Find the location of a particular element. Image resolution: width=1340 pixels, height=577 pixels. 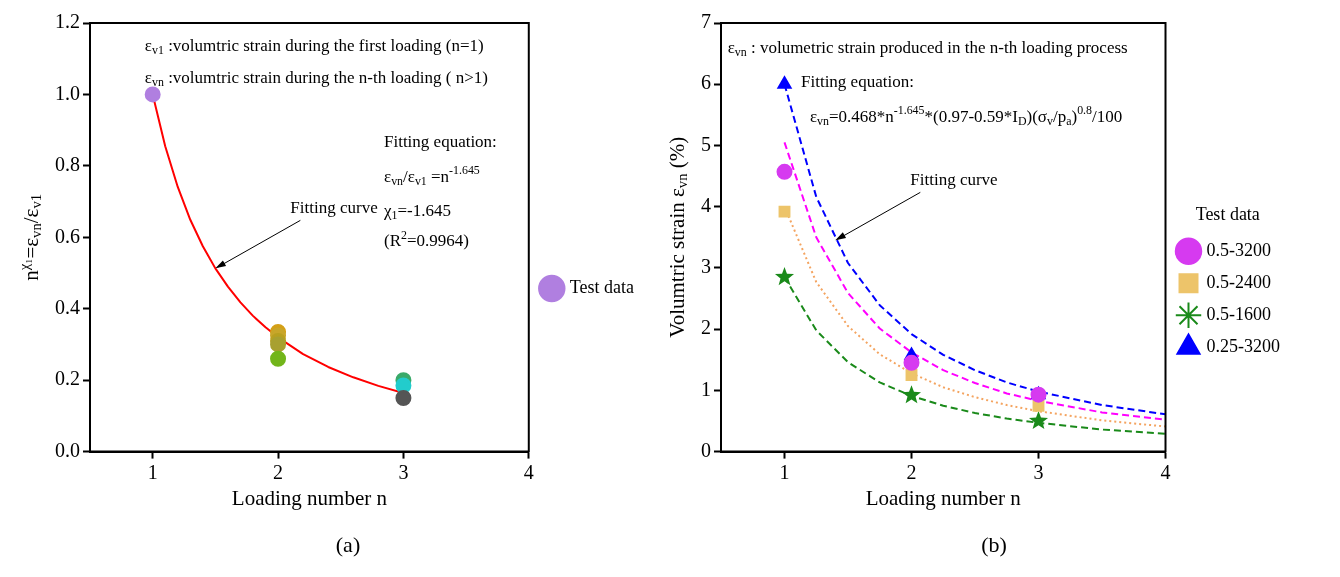

y-tick-label: 0.2 is located at coordinates (67, 378).